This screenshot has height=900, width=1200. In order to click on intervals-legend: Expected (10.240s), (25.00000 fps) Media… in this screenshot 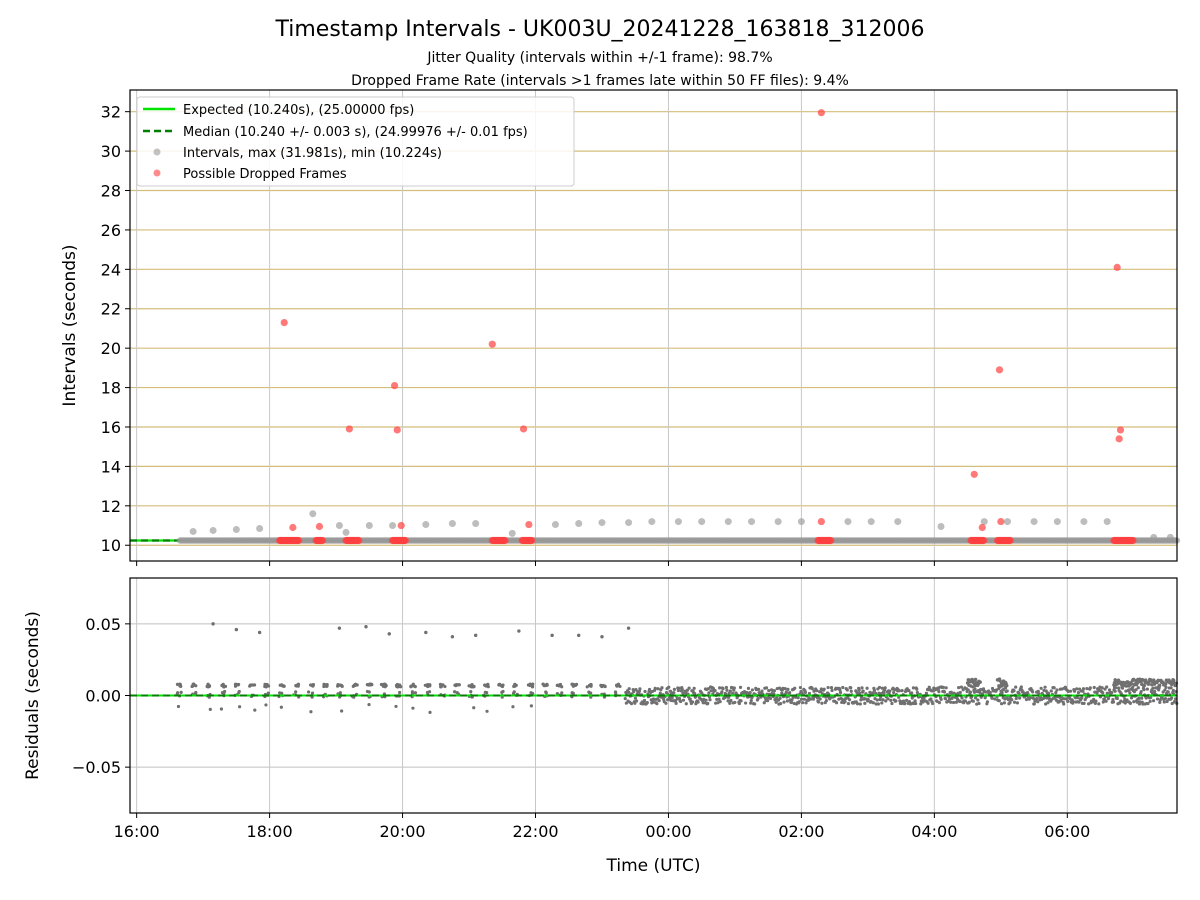, I will do `click(355, 141)`.